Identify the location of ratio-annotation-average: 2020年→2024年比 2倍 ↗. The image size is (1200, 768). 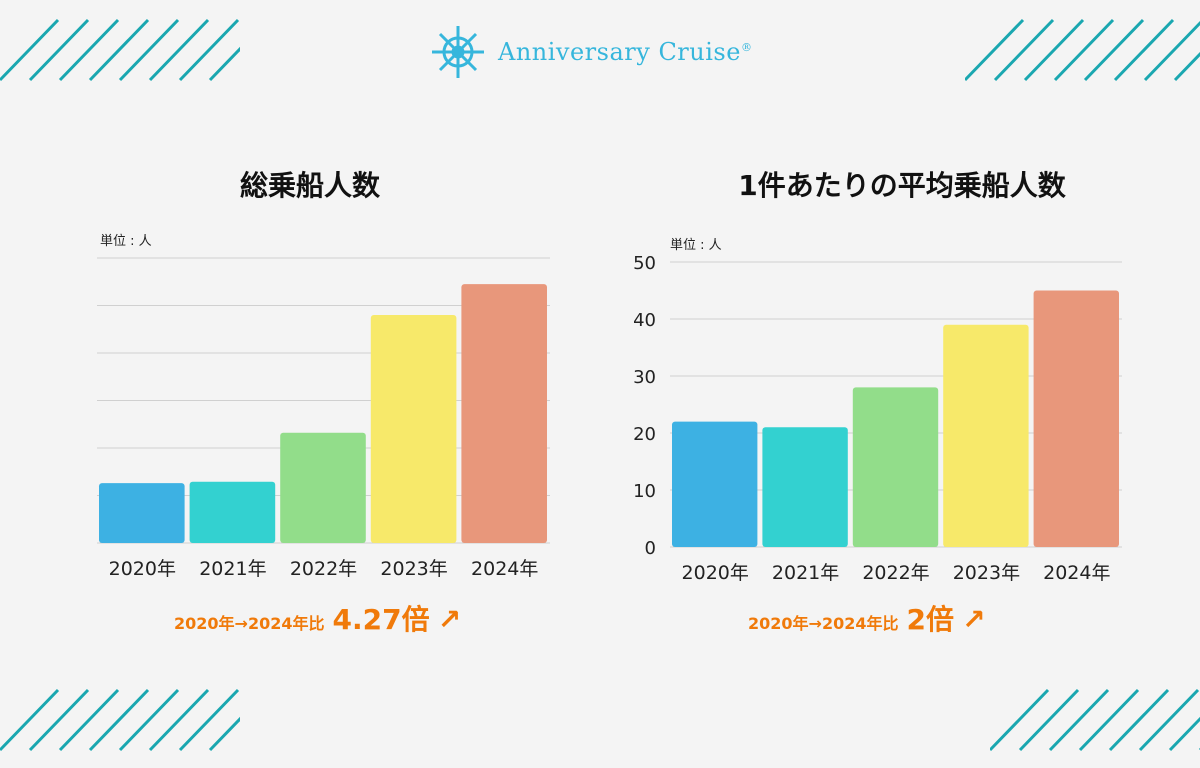
(866, 618).